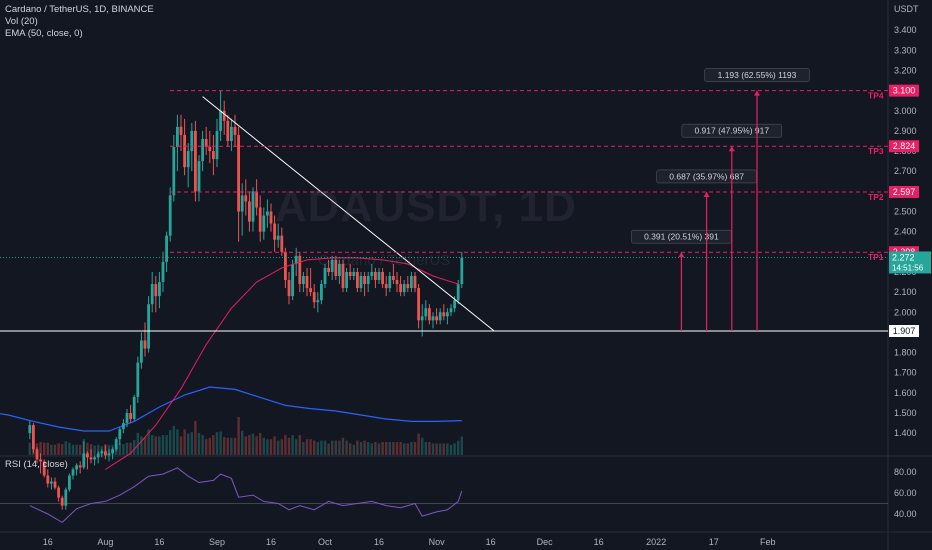 This screenshot has width=932, height=550. What do you see at coordinates (903, 257) in the screenshot?
I see `last-price-label: 2.272` at bounding box center [903, 257].